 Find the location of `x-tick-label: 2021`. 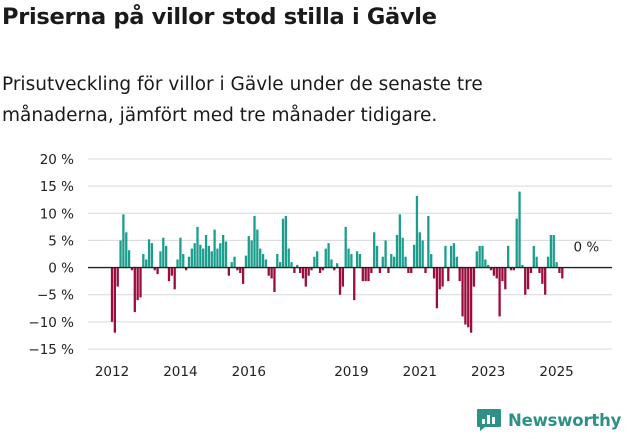

x-tick-label: 2021 is located at coordinates (420, 372).